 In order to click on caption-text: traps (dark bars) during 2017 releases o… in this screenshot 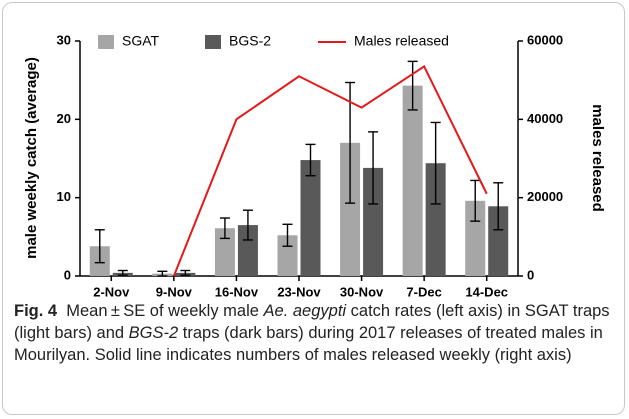, I will do `click(308, 344)`.